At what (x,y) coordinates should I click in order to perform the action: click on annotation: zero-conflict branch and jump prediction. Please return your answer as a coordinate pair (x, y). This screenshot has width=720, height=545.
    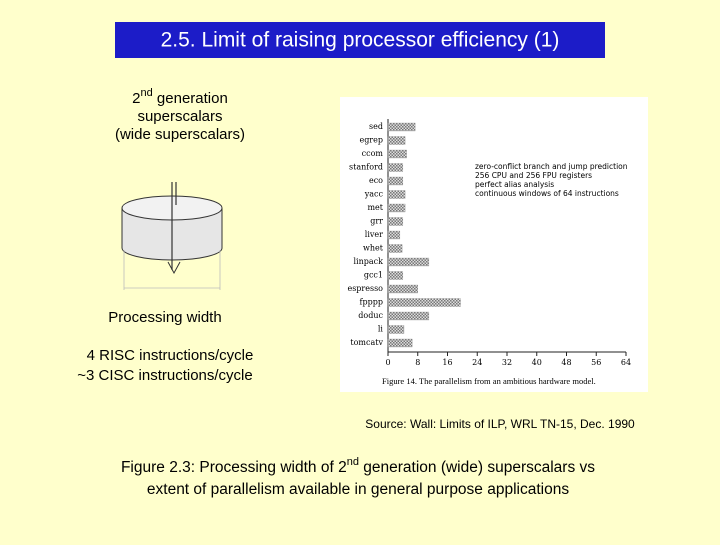
    Looking at the image, I should click on (551, 166).